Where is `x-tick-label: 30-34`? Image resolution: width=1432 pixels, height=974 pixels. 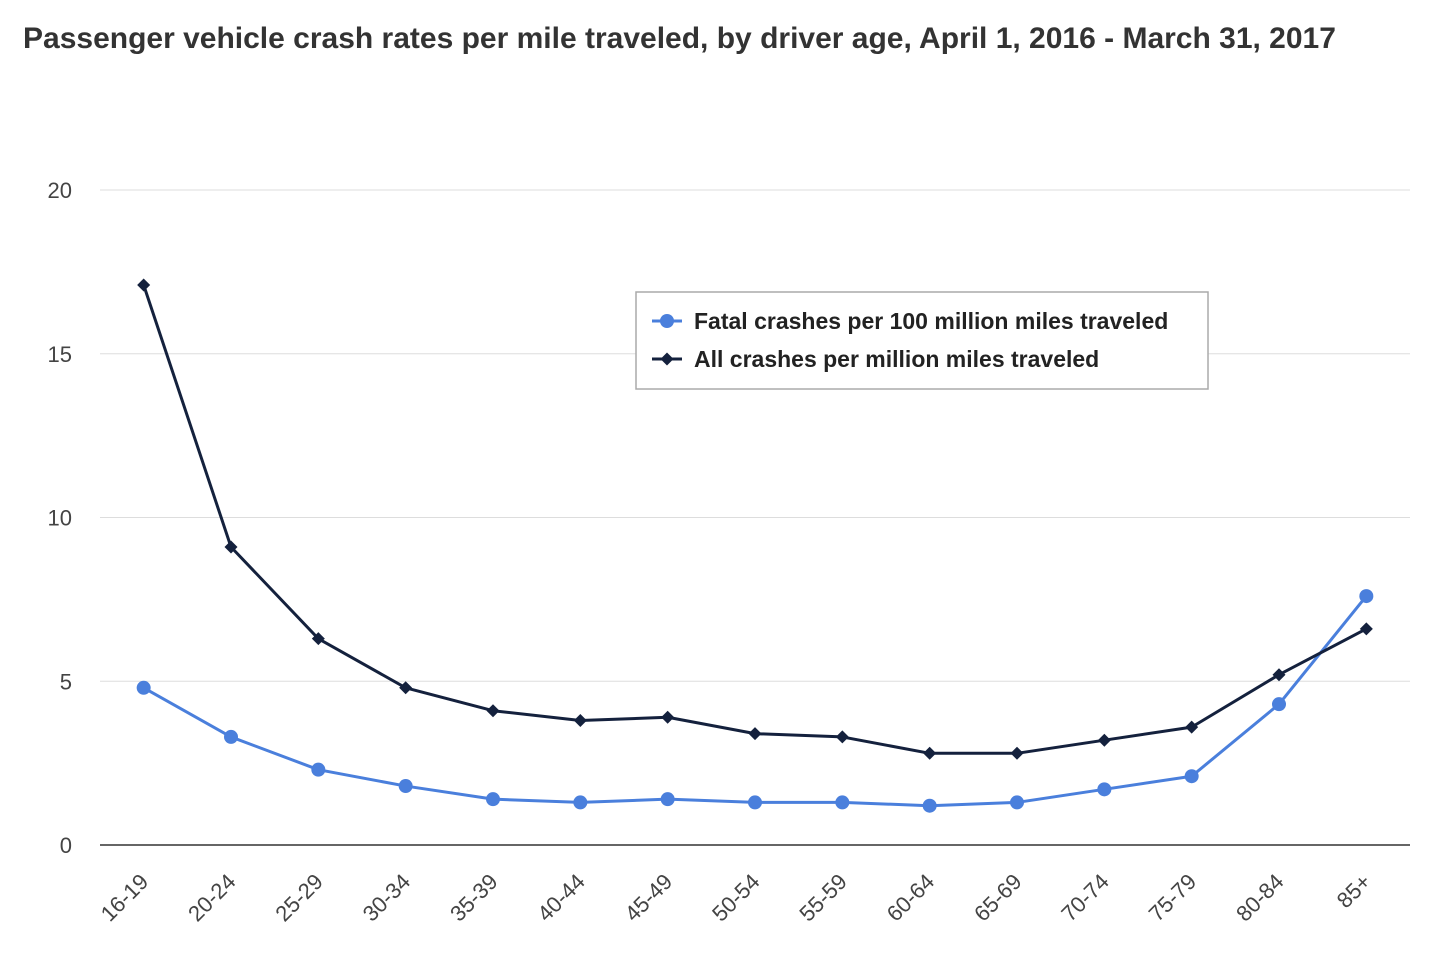
x-tick-label: 30-34 is located at coordinates (386, 897).